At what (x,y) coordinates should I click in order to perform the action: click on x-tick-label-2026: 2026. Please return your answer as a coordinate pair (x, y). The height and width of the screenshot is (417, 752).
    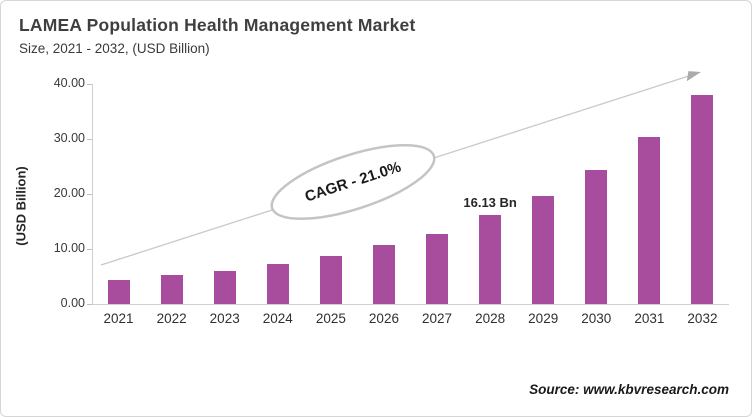
    Looking at the image, I should click on (383, 318).